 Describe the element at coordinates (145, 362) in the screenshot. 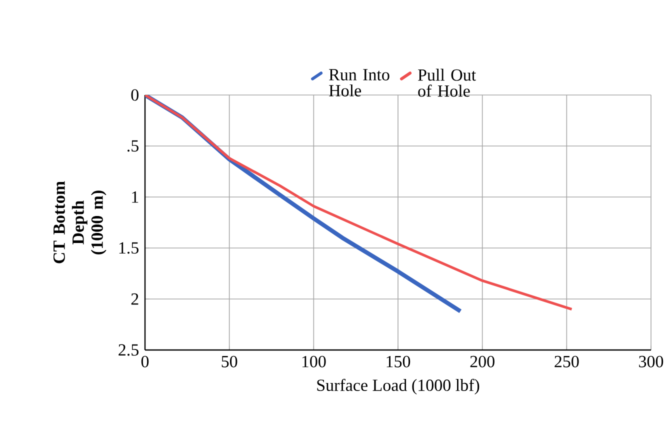

I see `x-tick-label: 0` at that location.